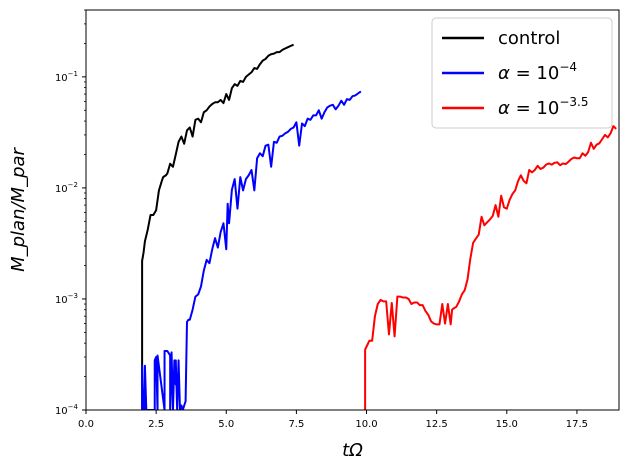 The width and height of the screenshot is (630, 470). What do you see at coordinates (66, 299) in the screenshot?
I see `y-tick-label: 10⁻³` at bounding box center [66, 299].